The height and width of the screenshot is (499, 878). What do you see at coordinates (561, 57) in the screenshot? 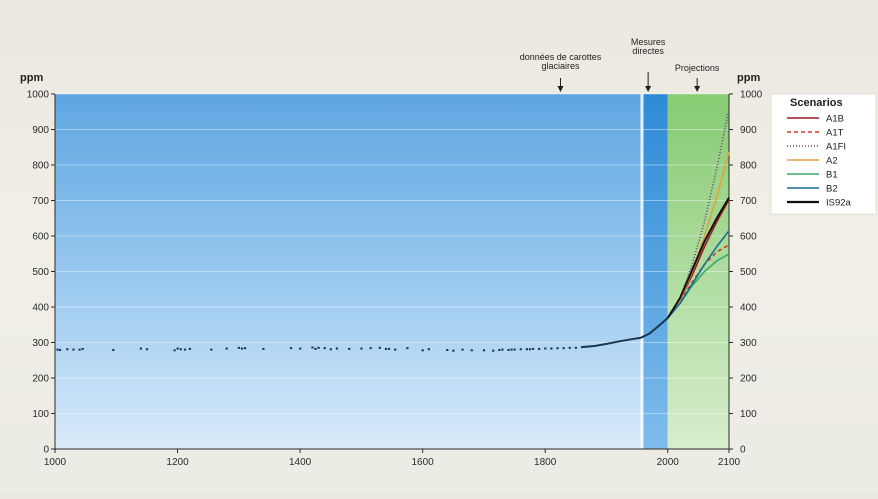
I see `annotation-label: données de carottes` at bounding box center [561, 57].